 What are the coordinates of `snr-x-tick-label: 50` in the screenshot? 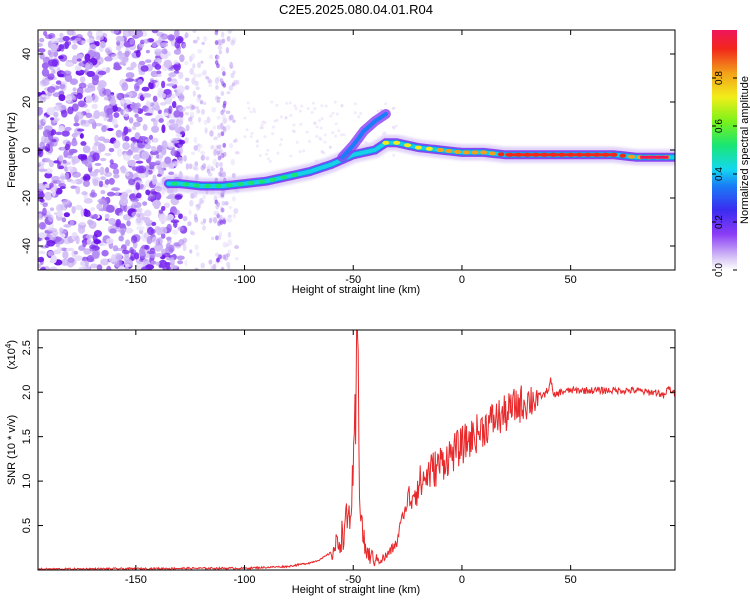 It's located at (571, 580).